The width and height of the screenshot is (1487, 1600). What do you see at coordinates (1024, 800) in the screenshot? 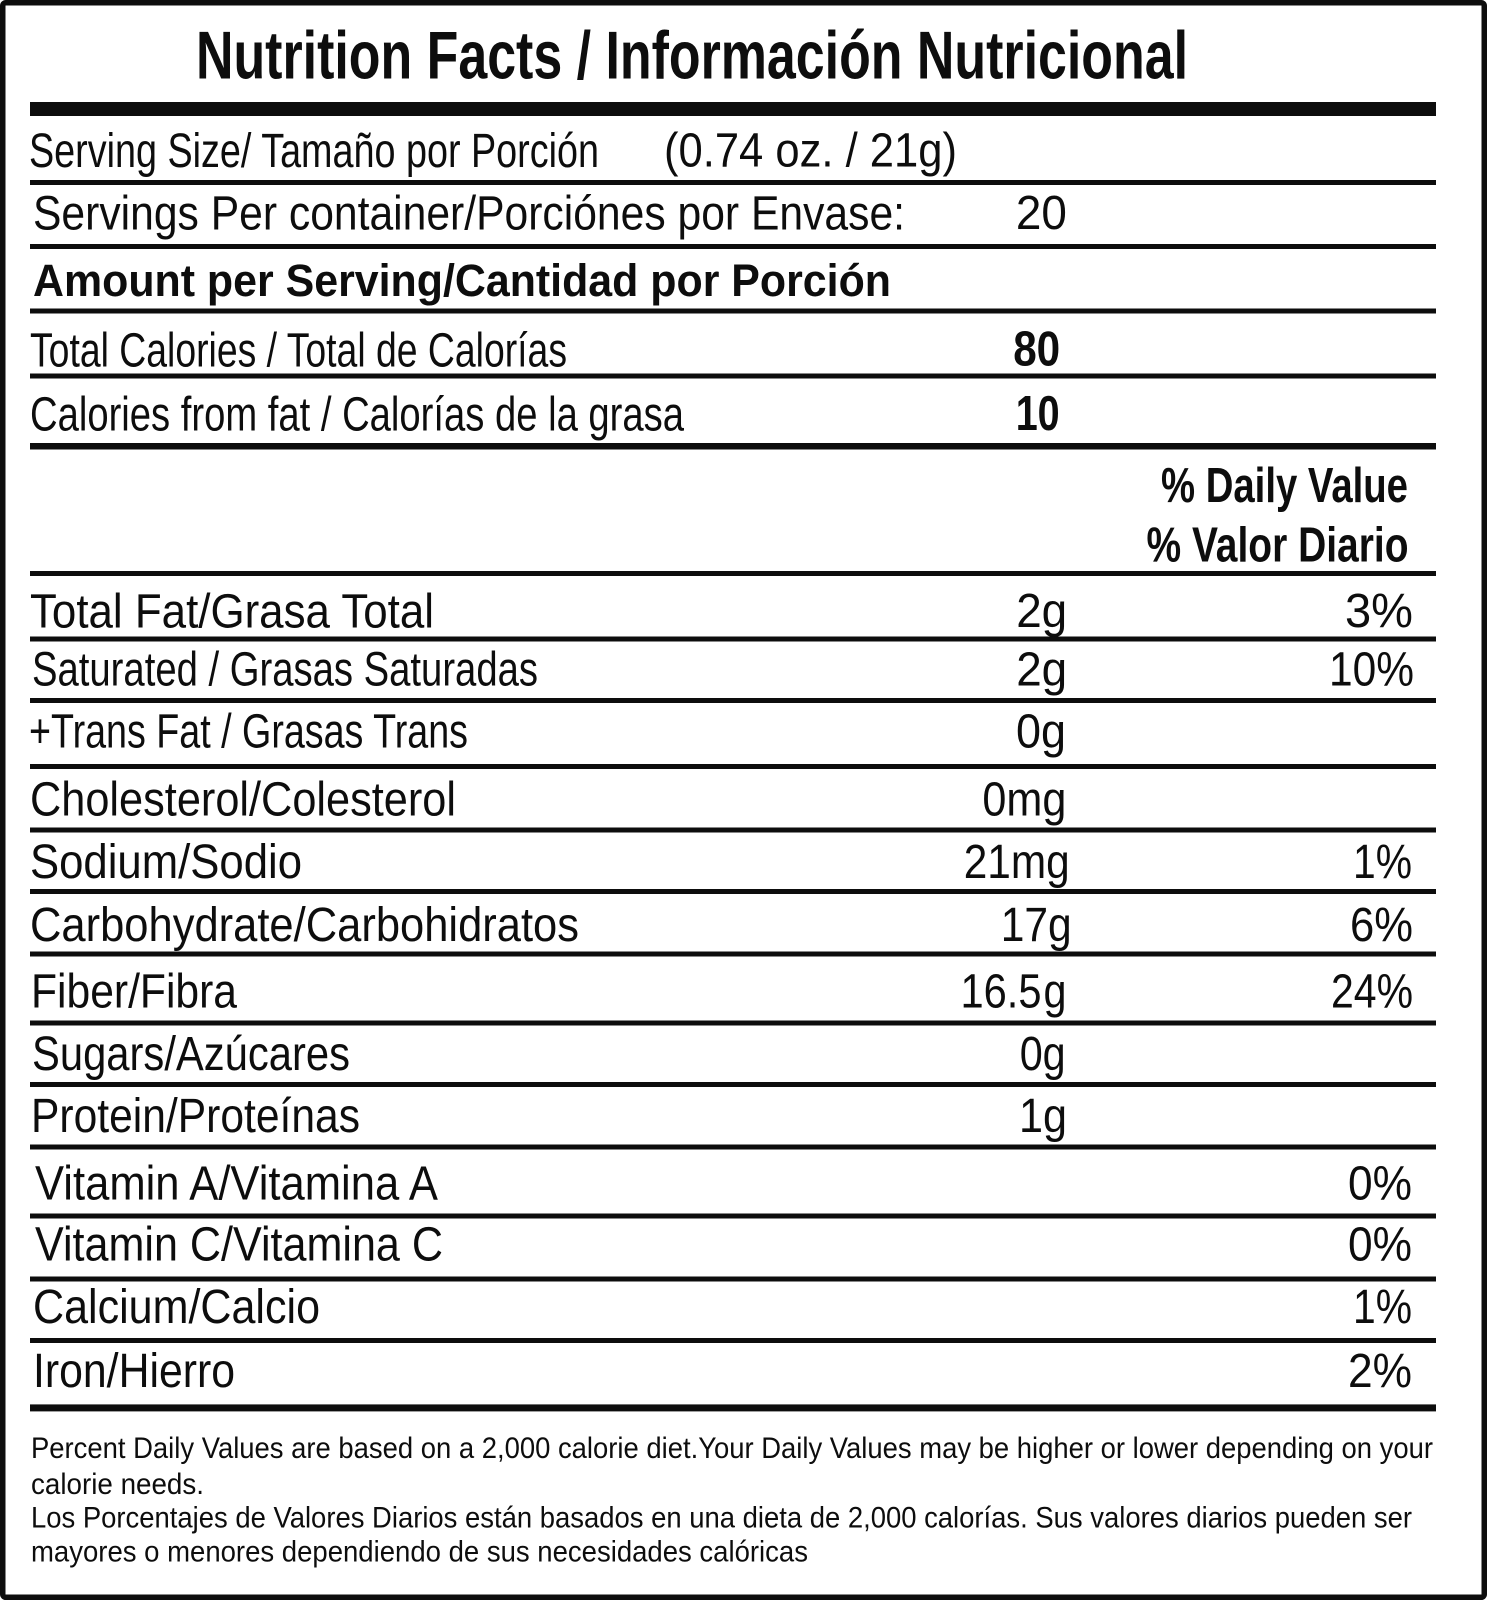
I see `svg-text: 0mg` at bounding box center [1024, 800].